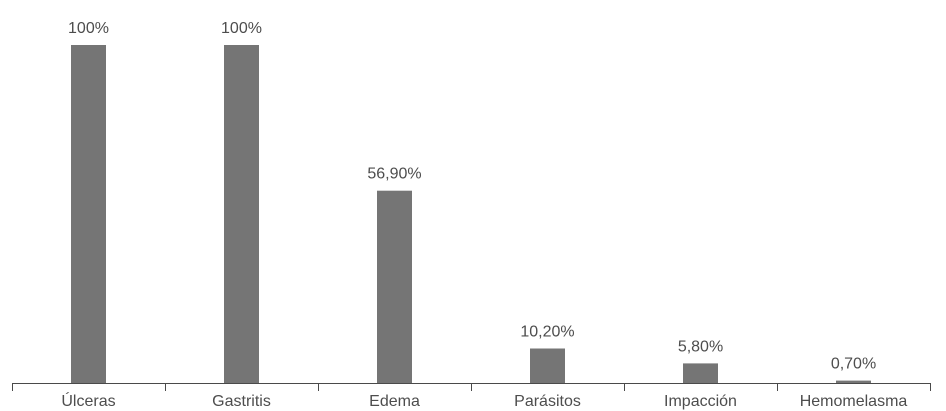  What do you see at coordinates (700, 401) in the screenshot?
I see `category-label: Impacción` at bounding box center [700, 401].